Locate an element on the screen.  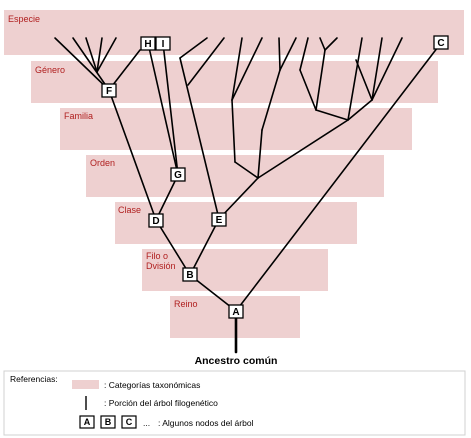
node-g: G is located at coordinates (178, 174).